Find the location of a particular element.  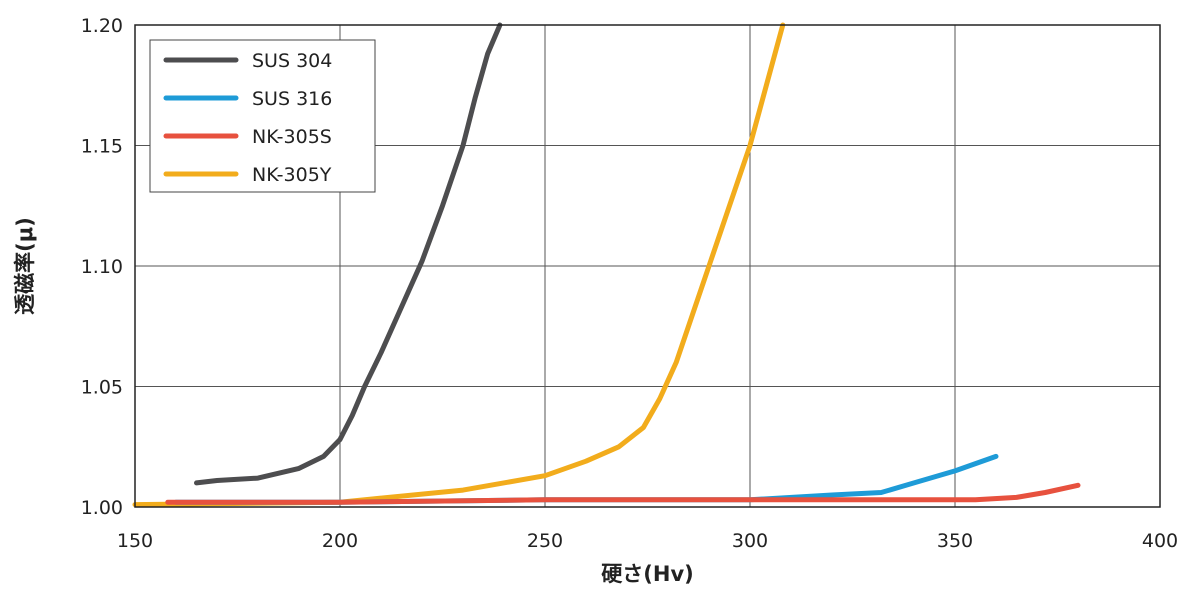

x-tick-label: 350 is located at coordinates (955, 541).